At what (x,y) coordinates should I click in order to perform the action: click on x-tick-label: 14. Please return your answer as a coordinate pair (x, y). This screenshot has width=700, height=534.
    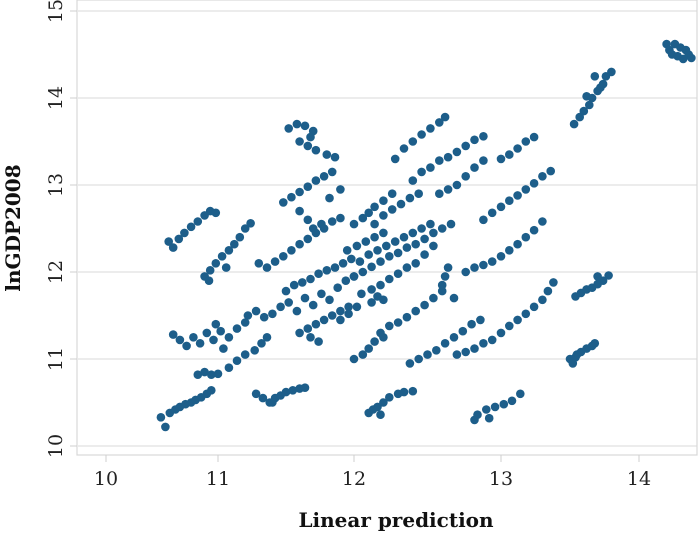
    Looking at the image, I should click on (639, 479).